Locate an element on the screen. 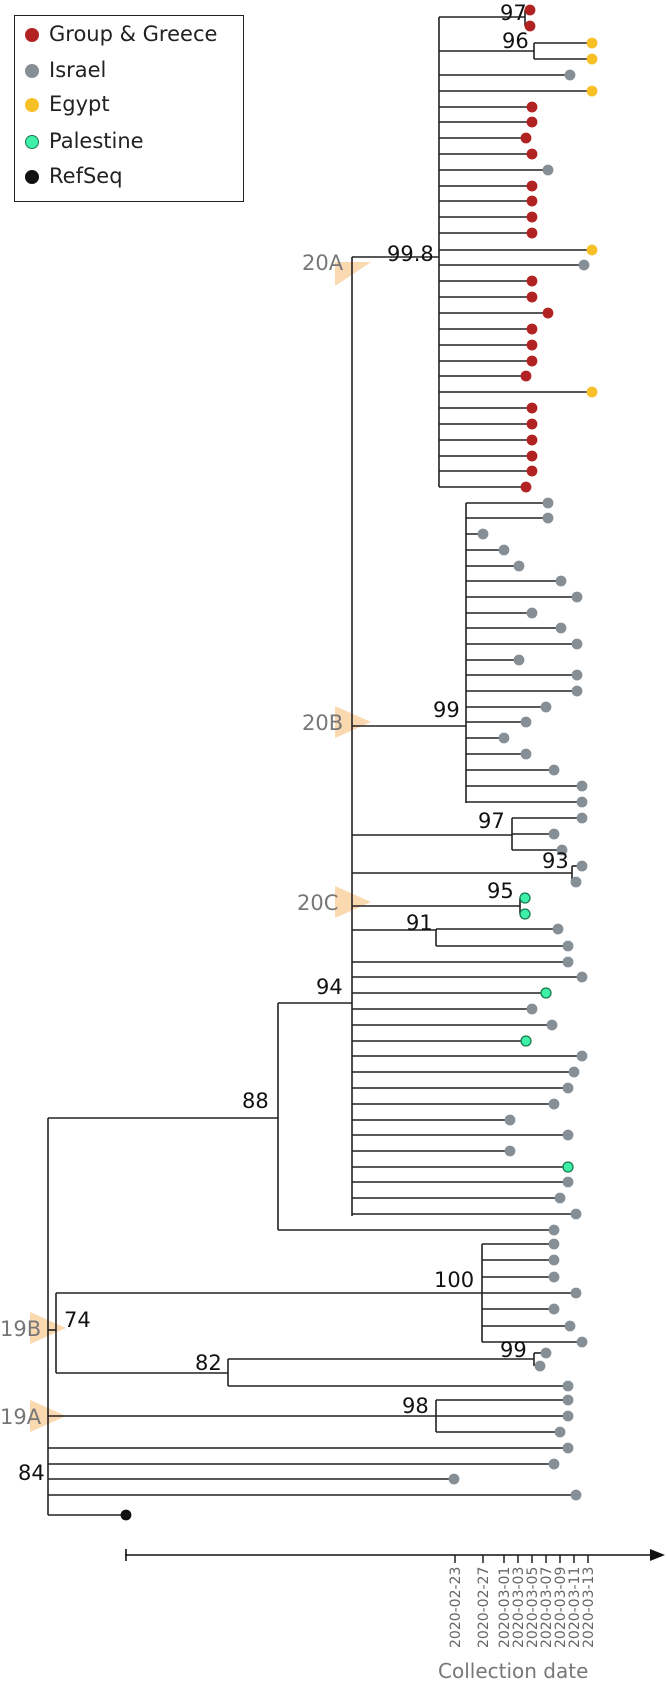 The image size is (667, 1682). support-value: 88 is located at coordinates (255, 1101).